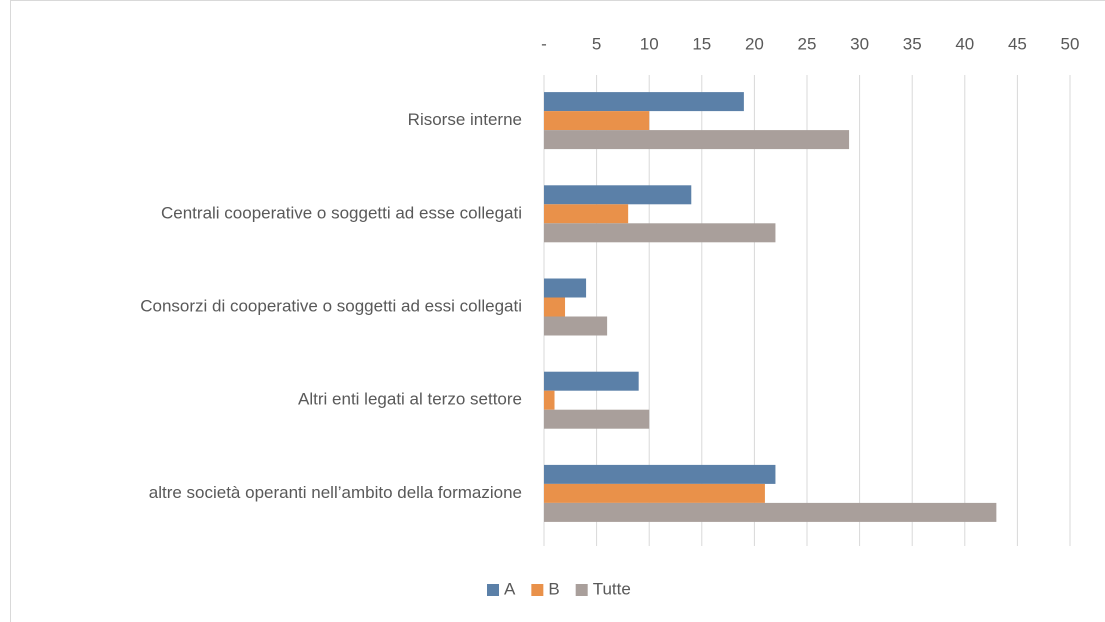  What do you see at coordinates (510, 588) in the screenshot?
I see `legend-label: A` at bounding box center [510, 588].